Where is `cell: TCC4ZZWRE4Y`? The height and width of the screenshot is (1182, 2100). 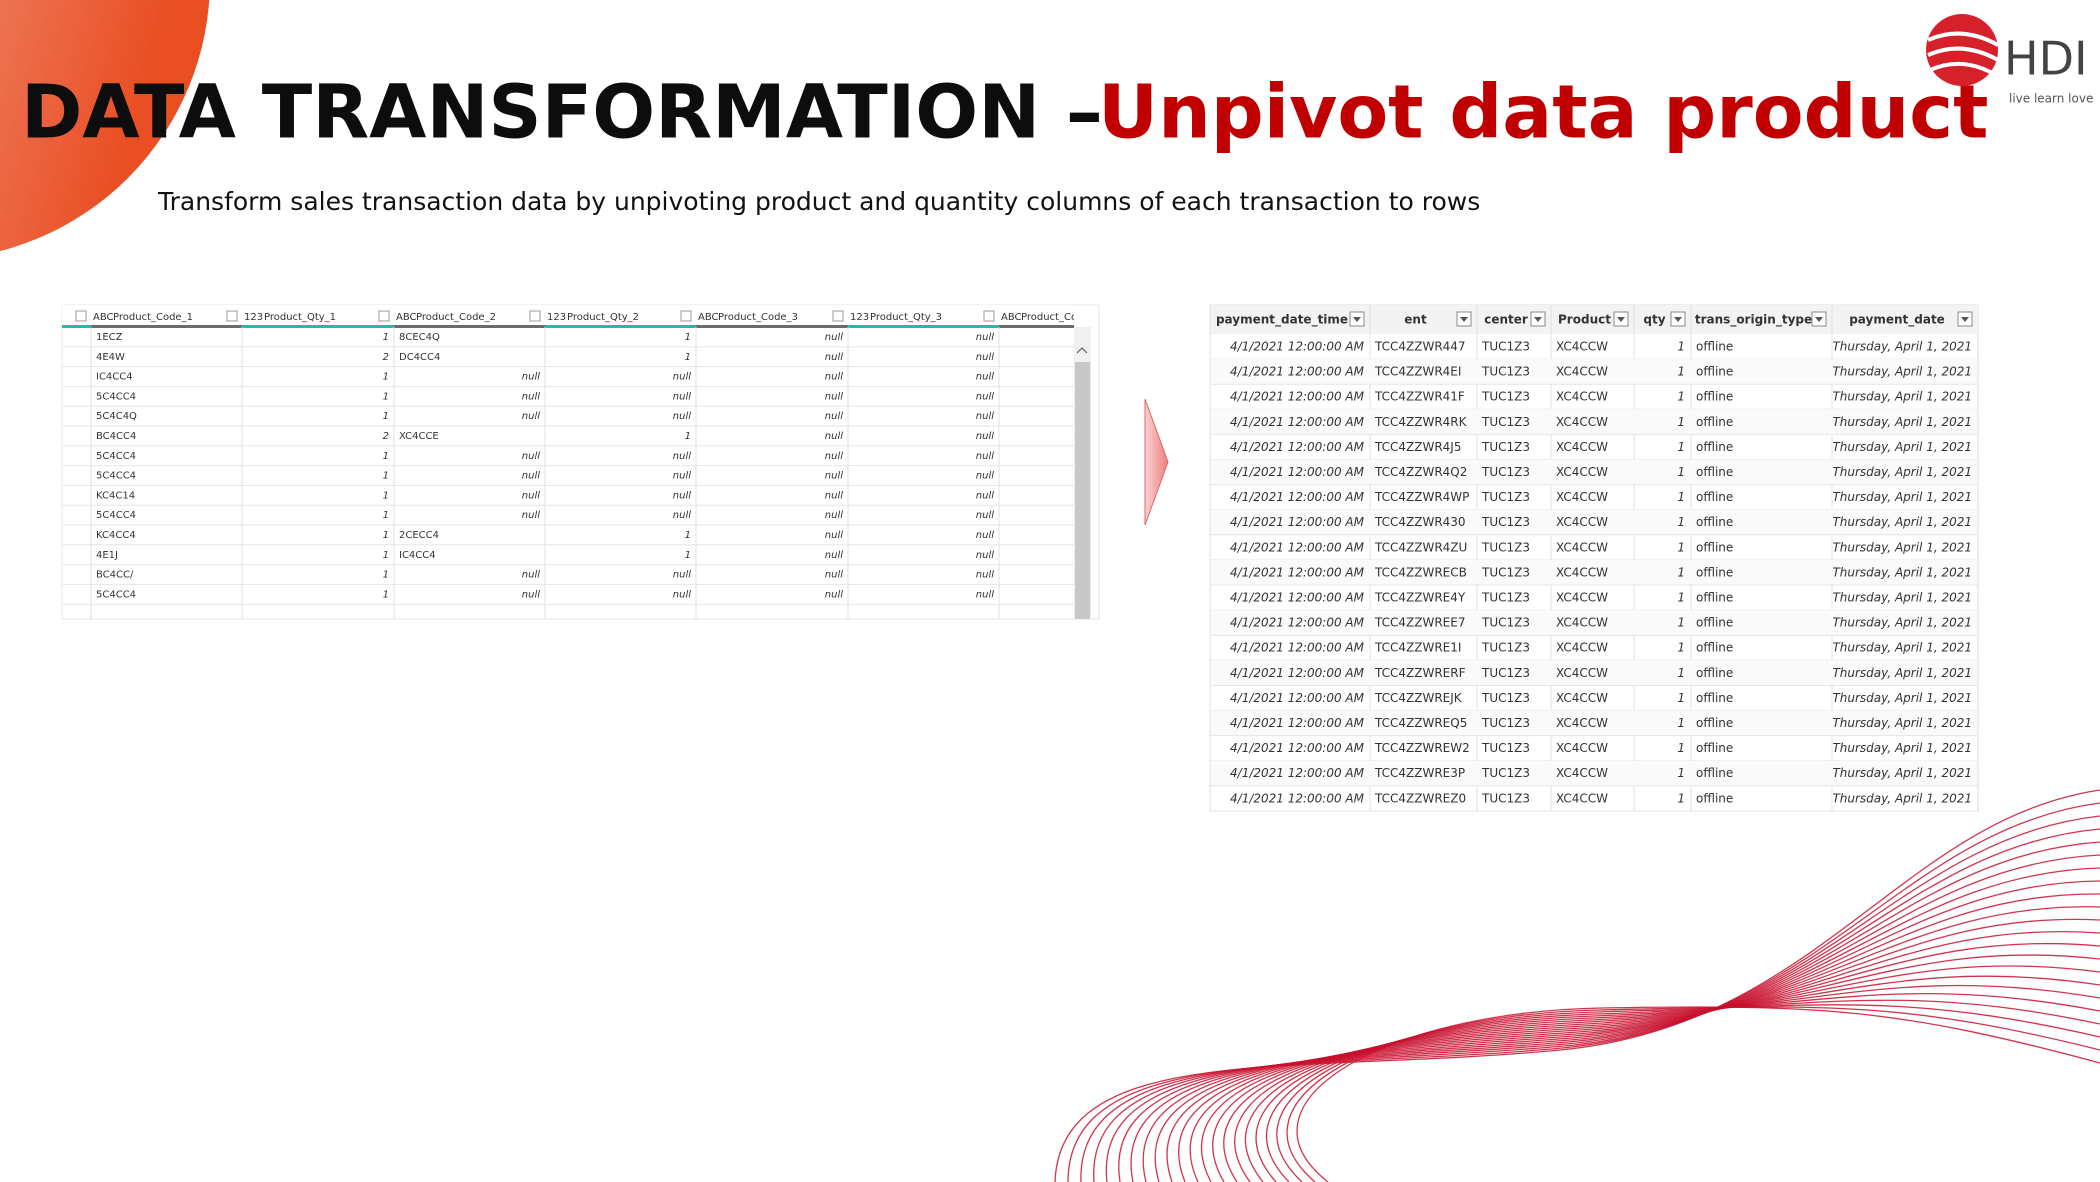 cell: TCC4ZZWRE4Y is located at coordinates (1420, 598).